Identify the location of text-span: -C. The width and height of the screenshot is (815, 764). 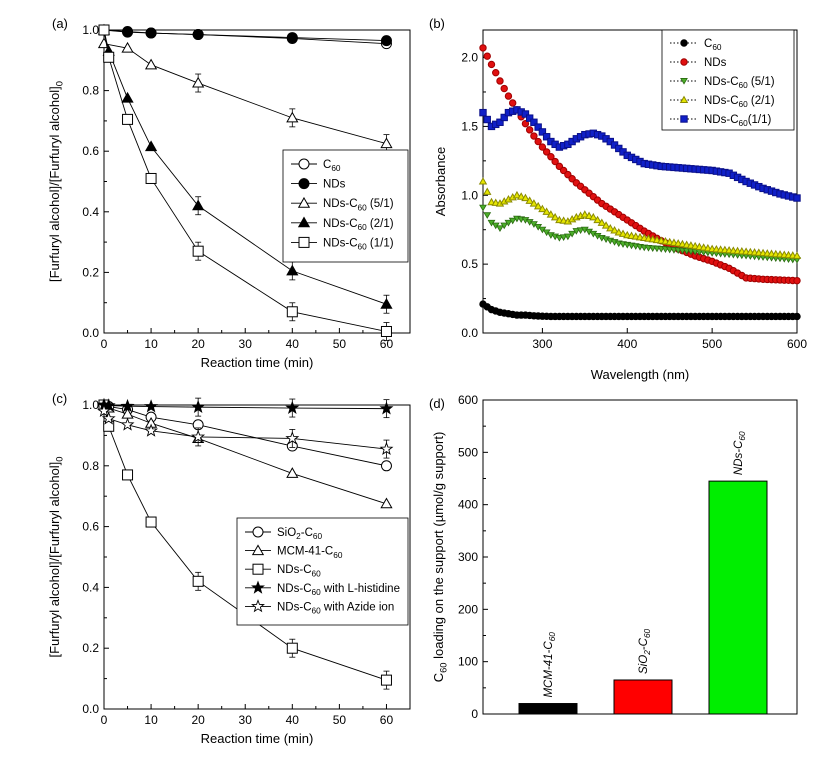
(644, 643).